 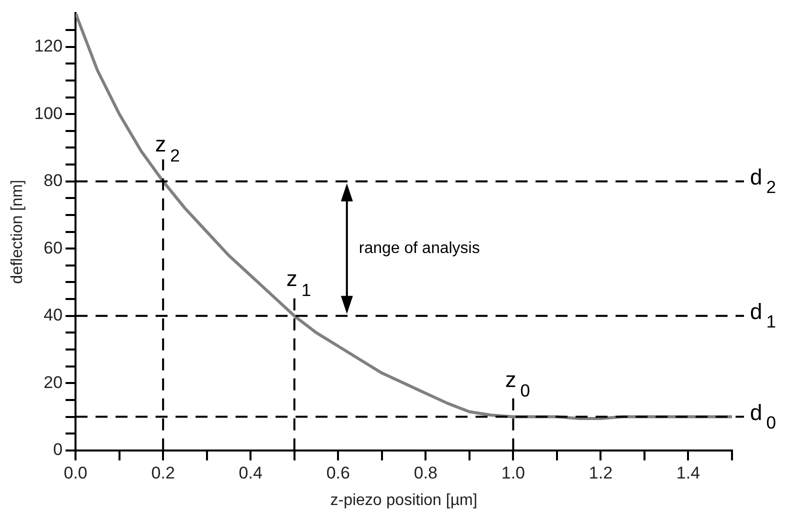 I want to click on x-axis-title: z-piezo position [µm], so click(x=404, y=500).